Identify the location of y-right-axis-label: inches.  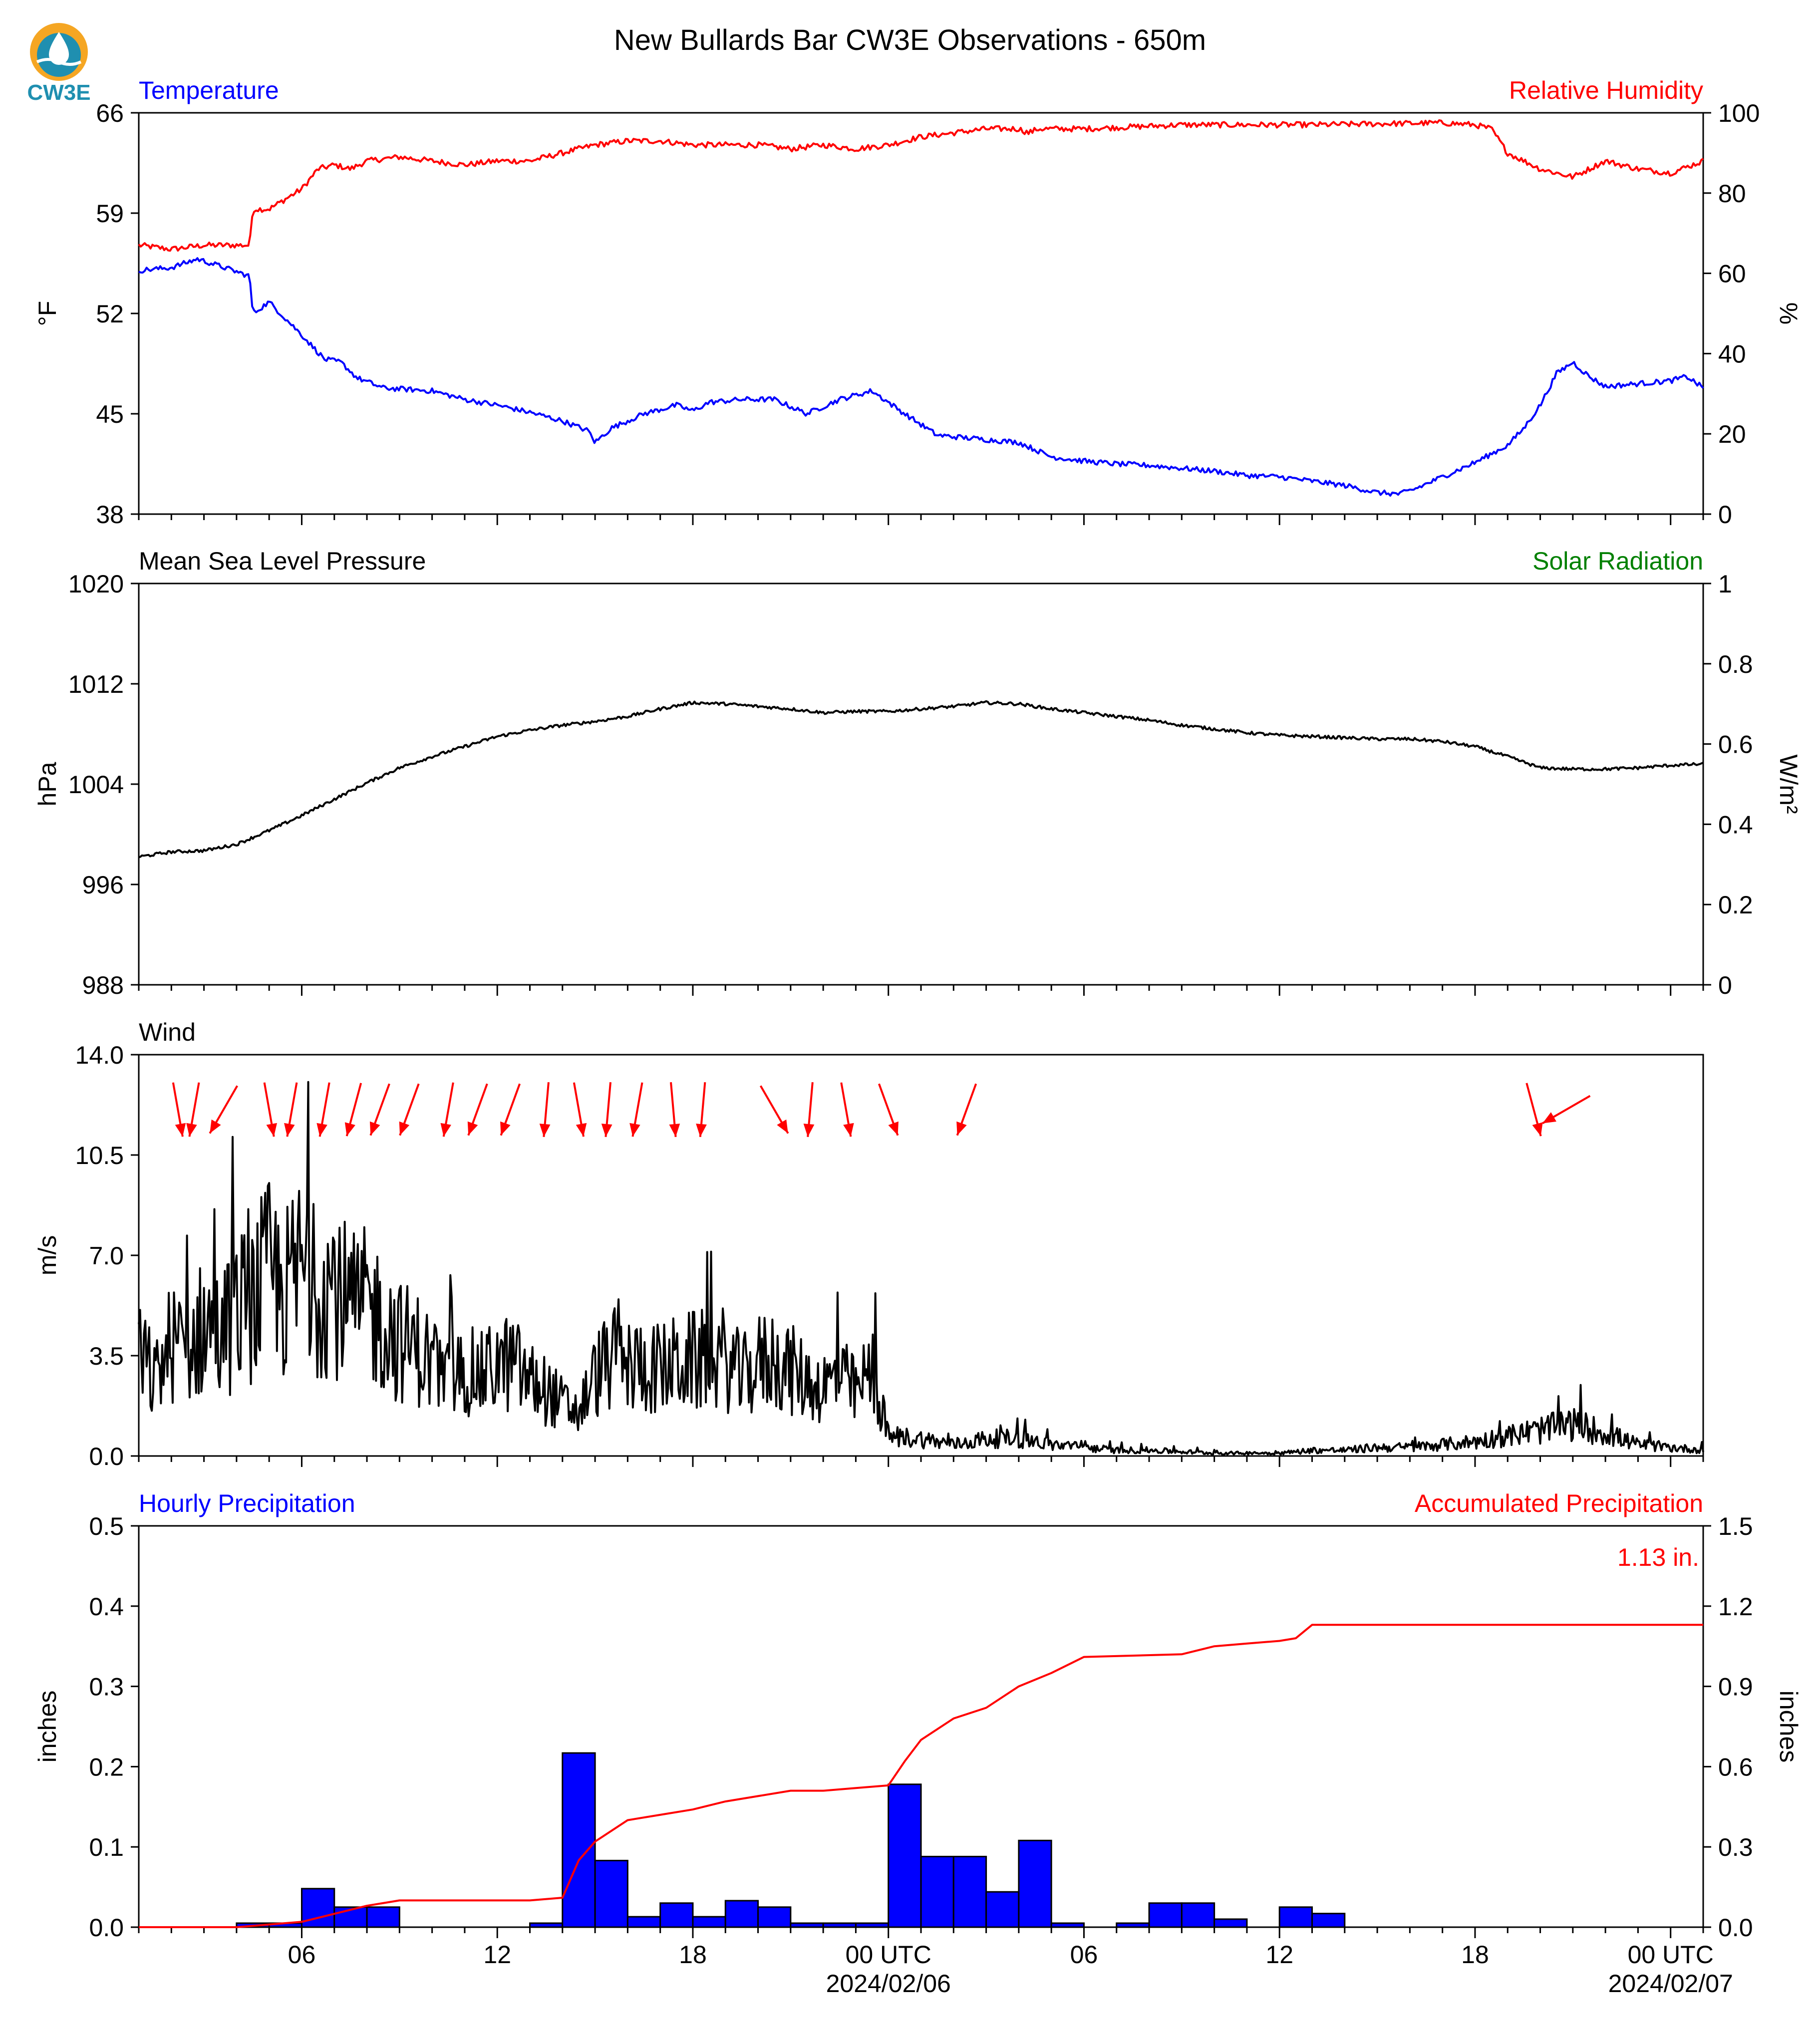
(1789, 1727).